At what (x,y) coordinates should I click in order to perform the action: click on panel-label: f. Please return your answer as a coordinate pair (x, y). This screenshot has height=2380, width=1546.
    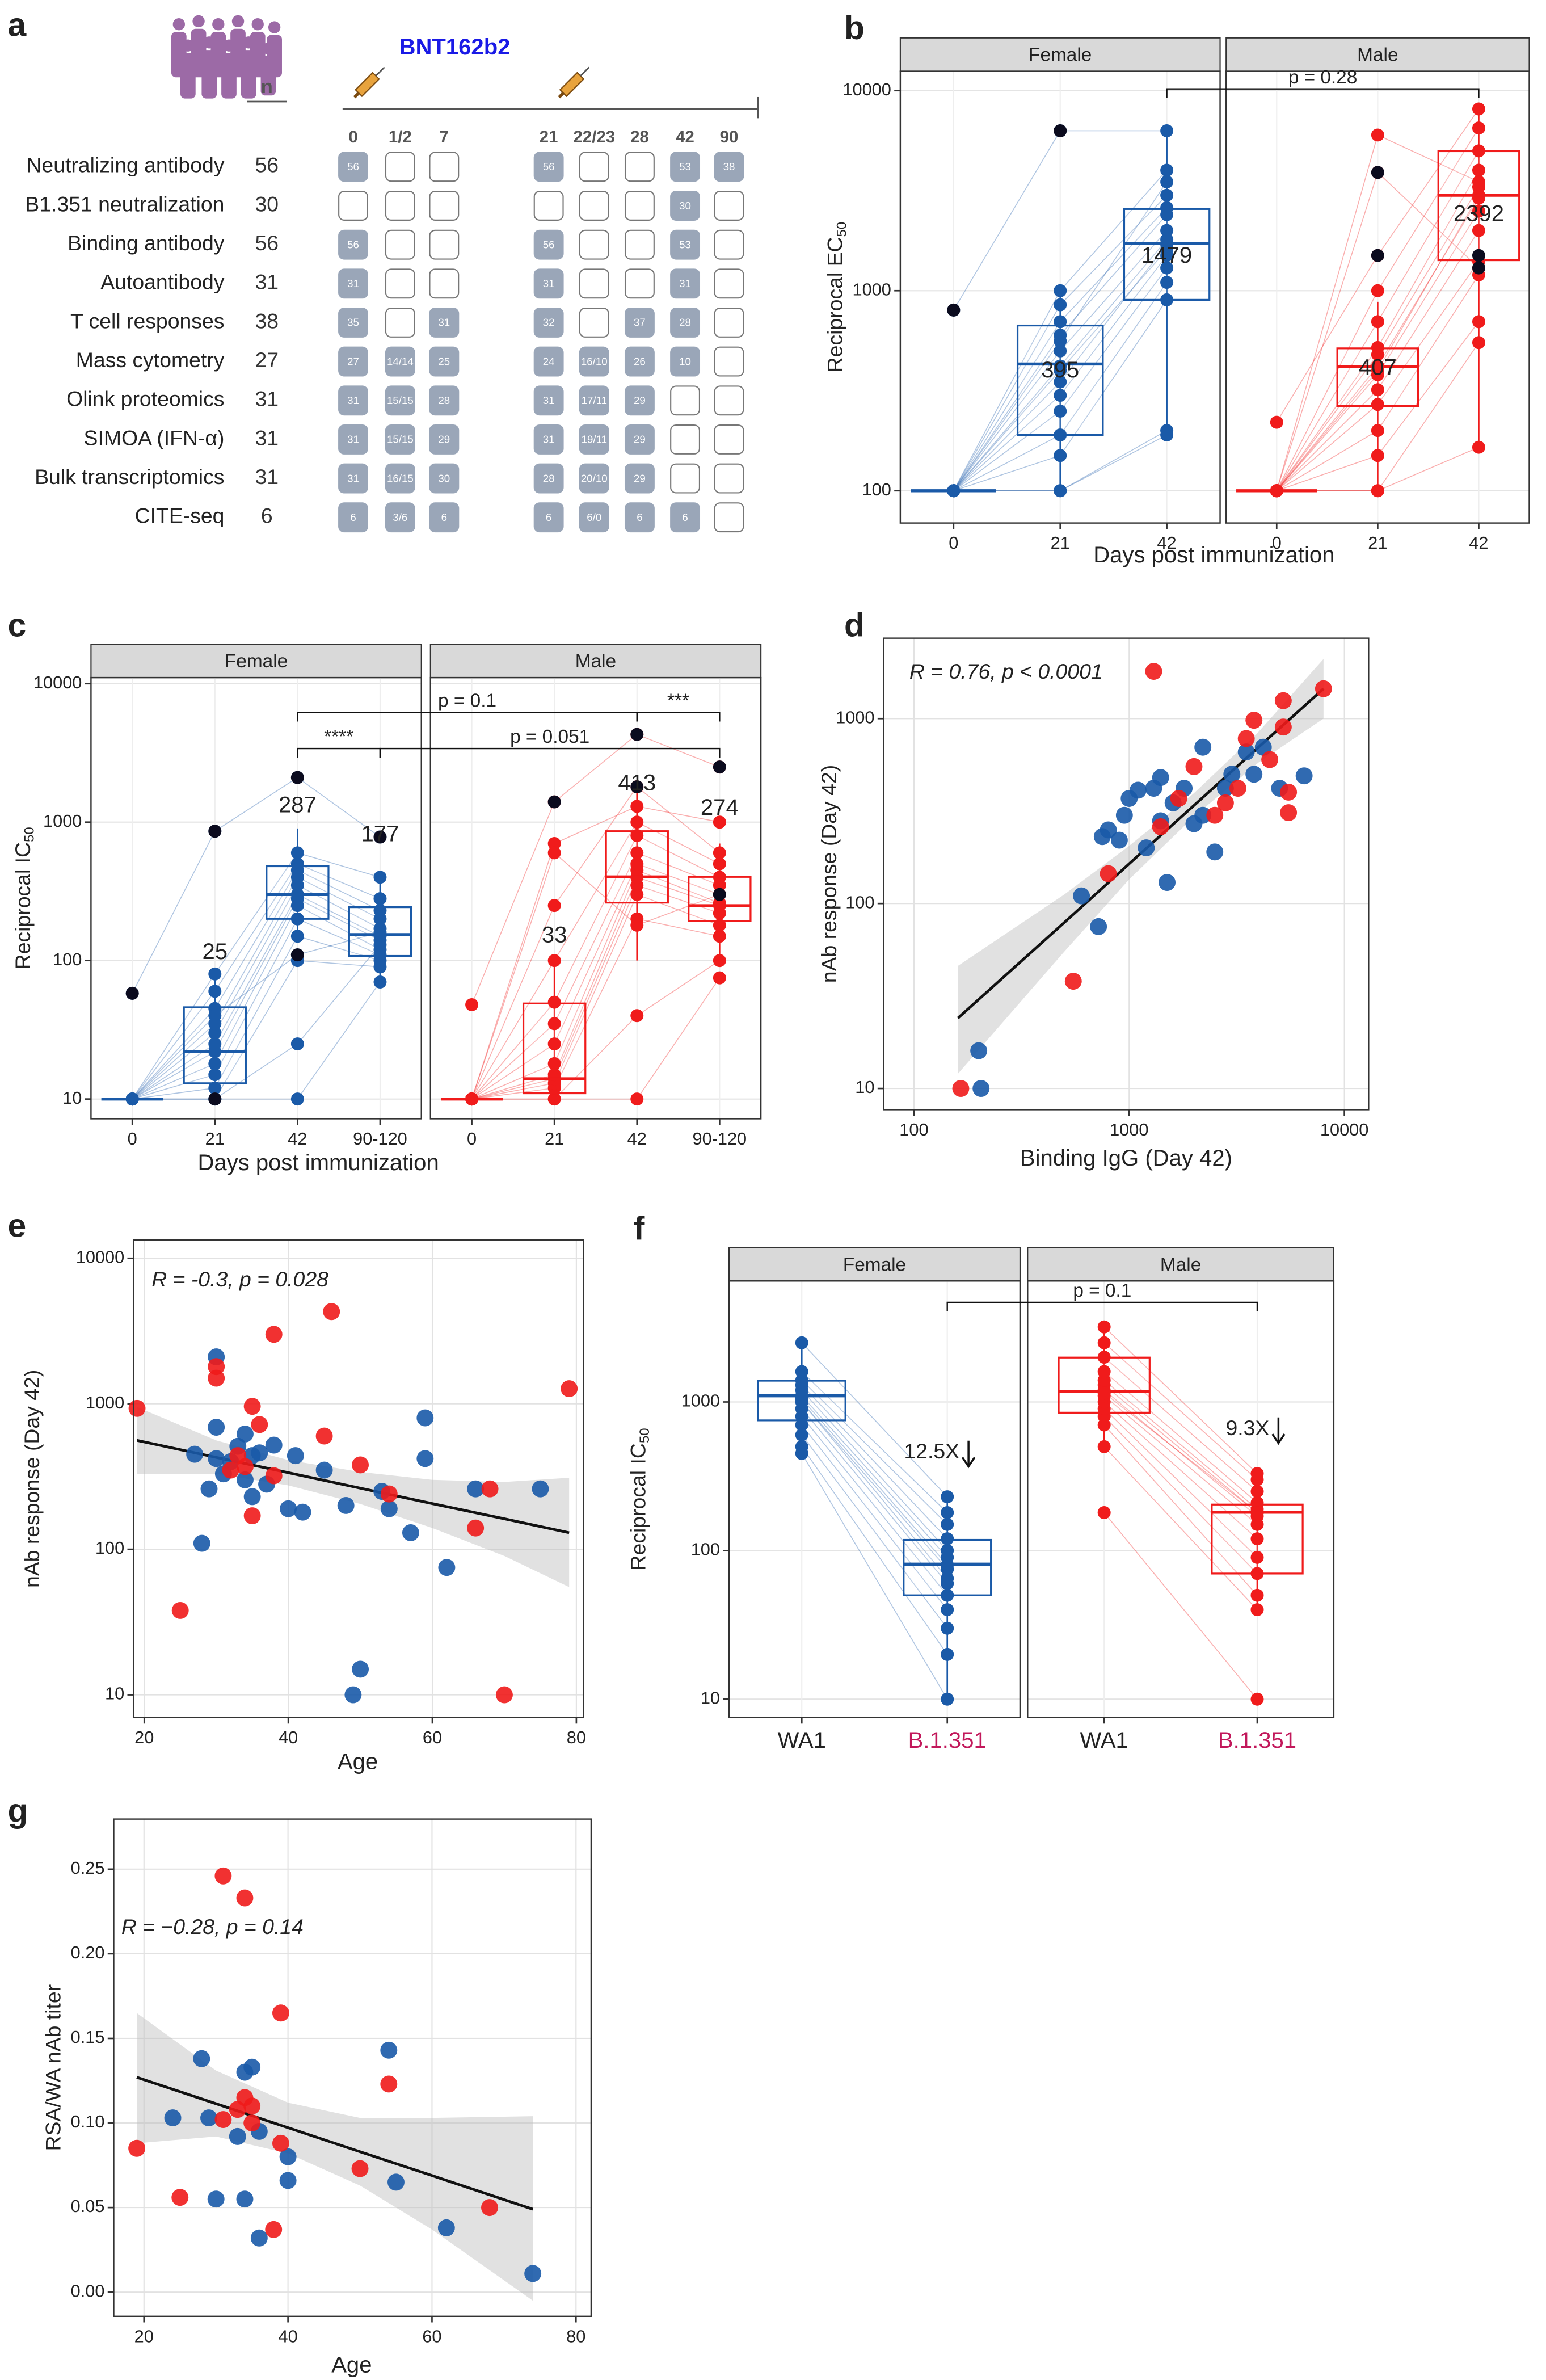
    Looking at the image, I should click on (640, 1228).